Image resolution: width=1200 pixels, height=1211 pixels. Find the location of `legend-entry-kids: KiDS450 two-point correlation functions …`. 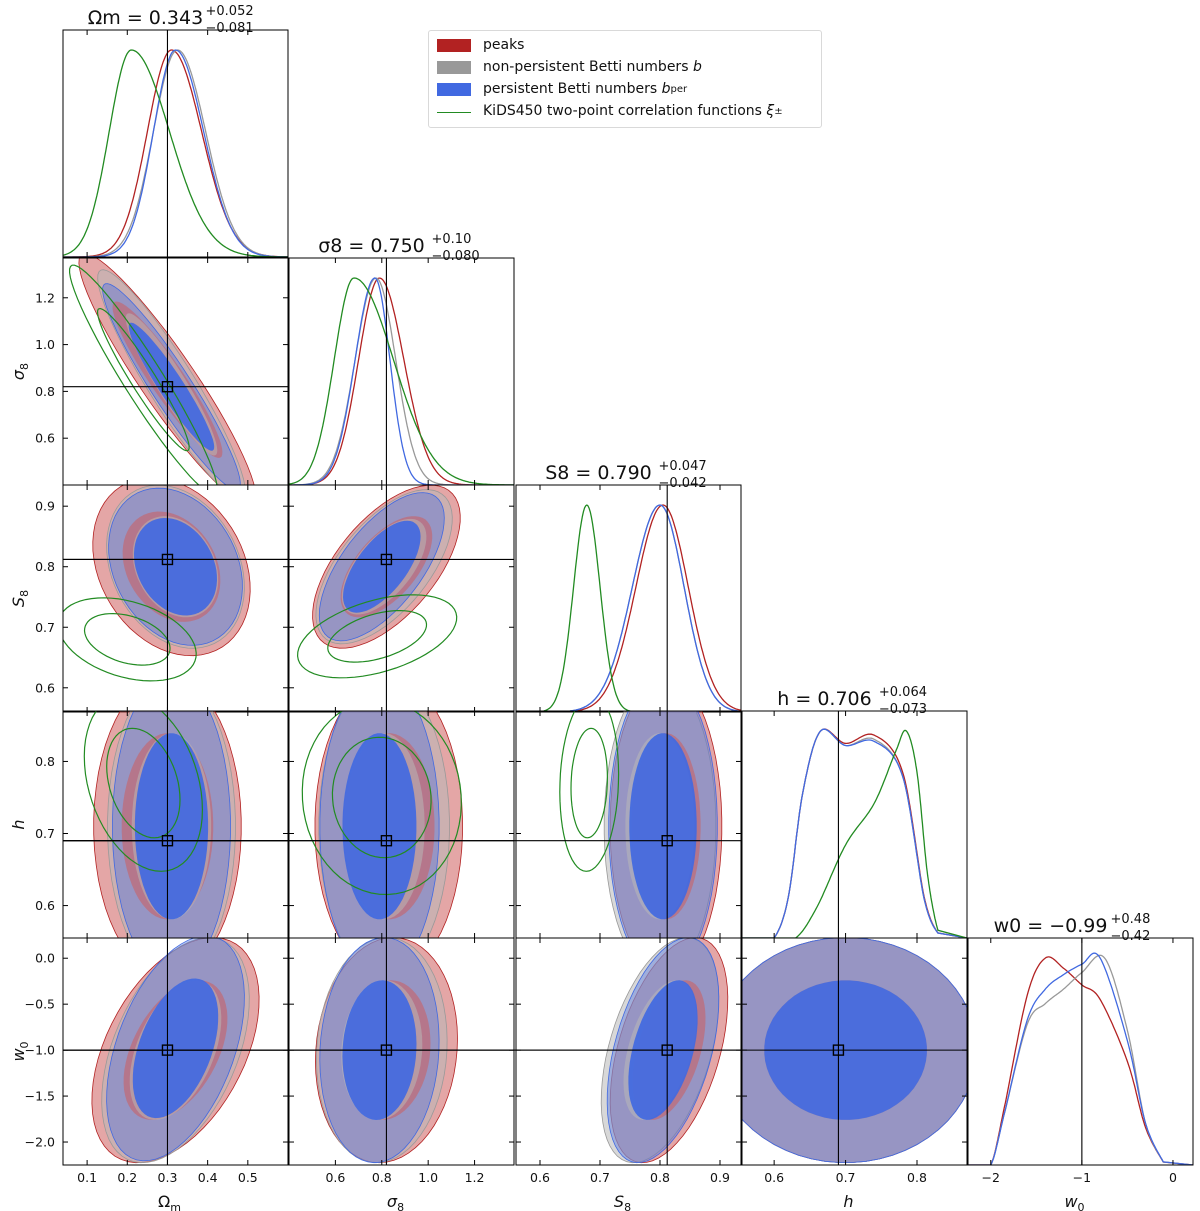

legend-entry-kids: KiDS450 two-point correlation functions … is located at coordinates (610, 111).